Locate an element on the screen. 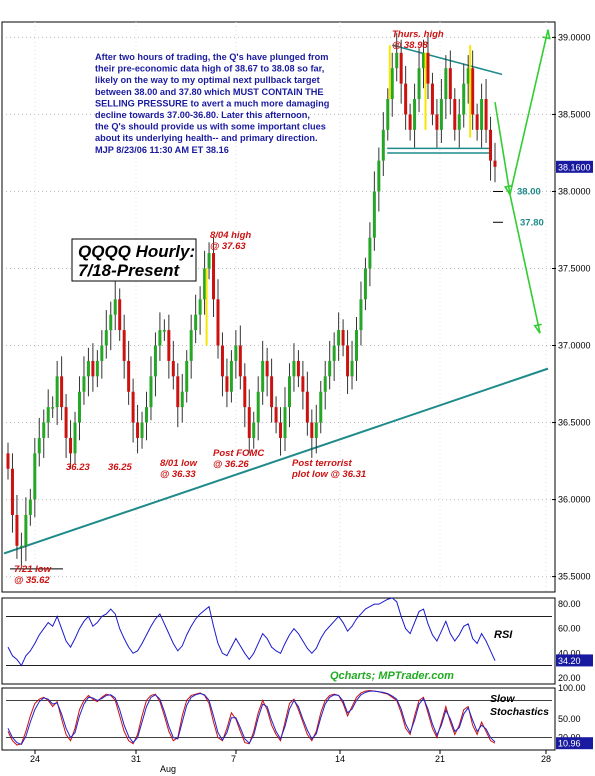 The image size is (595, 776). stochastics-y-tick-label: 50.00 is located at coordinates (569, 719).